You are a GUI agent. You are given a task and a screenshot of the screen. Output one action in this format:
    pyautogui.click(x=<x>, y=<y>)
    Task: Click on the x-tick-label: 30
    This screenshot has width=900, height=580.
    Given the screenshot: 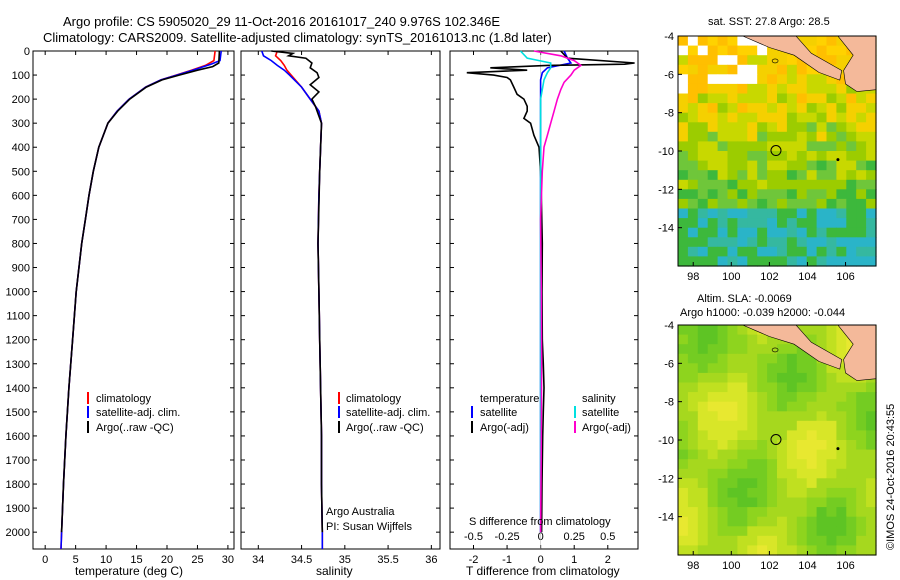 What is the action you would take?
    pyautogui.click(x=228, y=560)
    